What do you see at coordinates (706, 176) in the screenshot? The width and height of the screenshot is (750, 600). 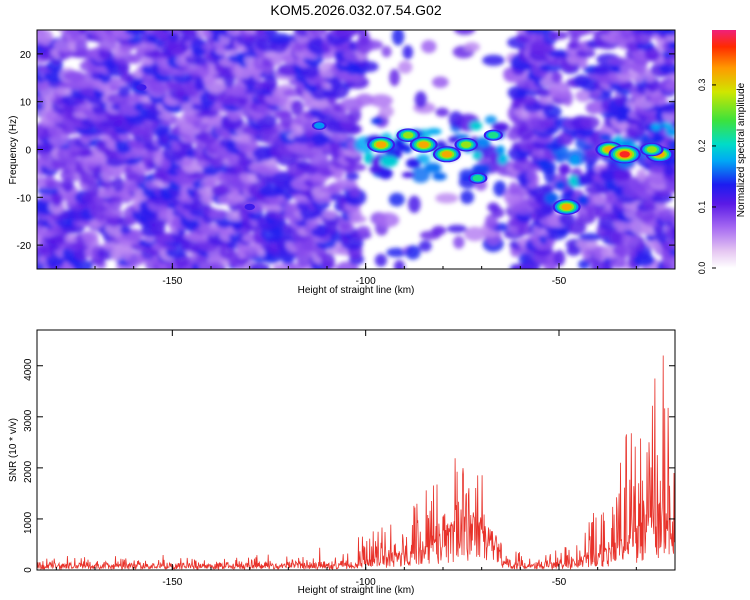 I see `colorbar-ticks: 0.0 0.1 0.2 0.3` at bounding box center [706, 176].